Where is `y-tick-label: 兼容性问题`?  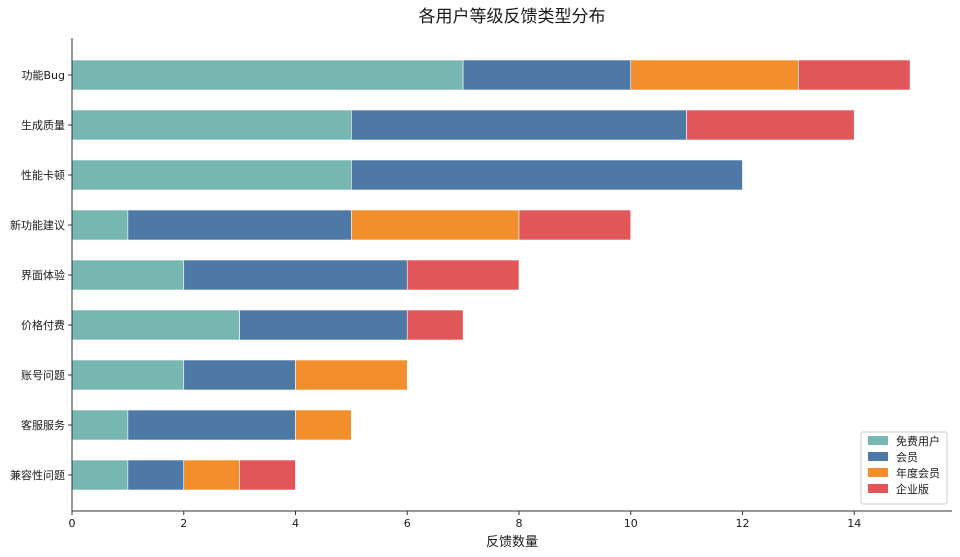
y-tick-label: 兼容性问题 is located at coordinates (37, 475).